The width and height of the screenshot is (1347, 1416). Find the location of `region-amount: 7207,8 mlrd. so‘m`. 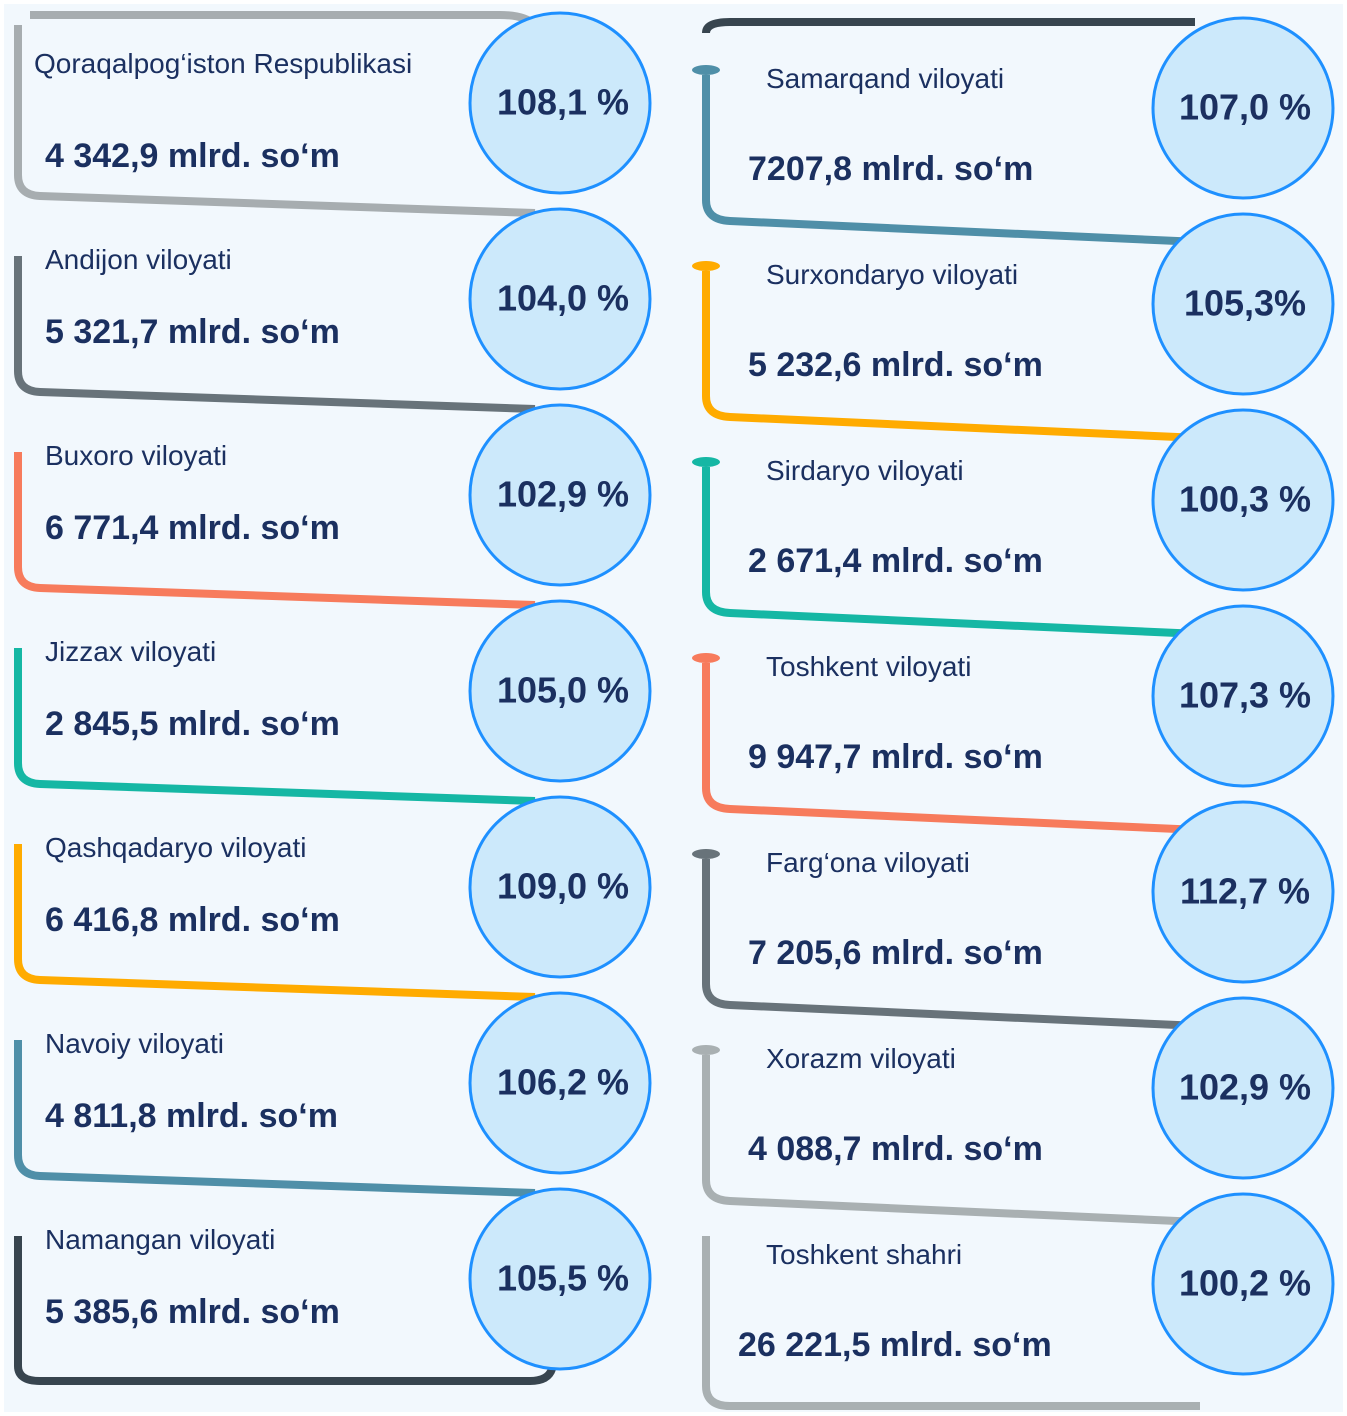

region-amount: 7207,8 mlrd. so‘m is located at coordinates (890, 169).